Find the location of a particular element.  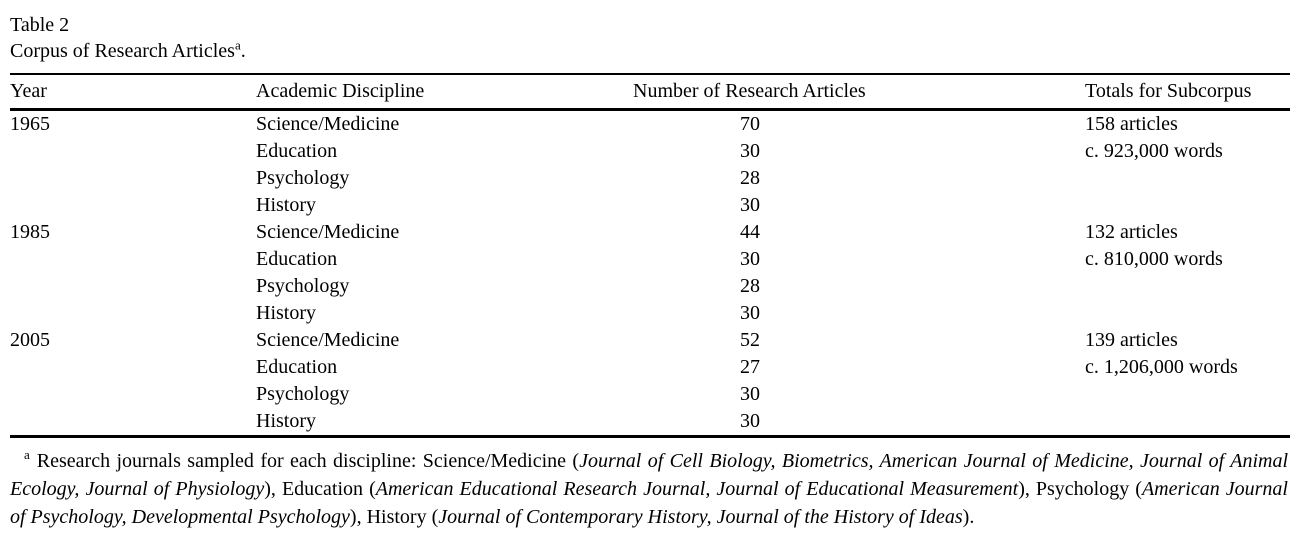

totals-articles-cell: 158 articles is located at coordinates (1131, 124).